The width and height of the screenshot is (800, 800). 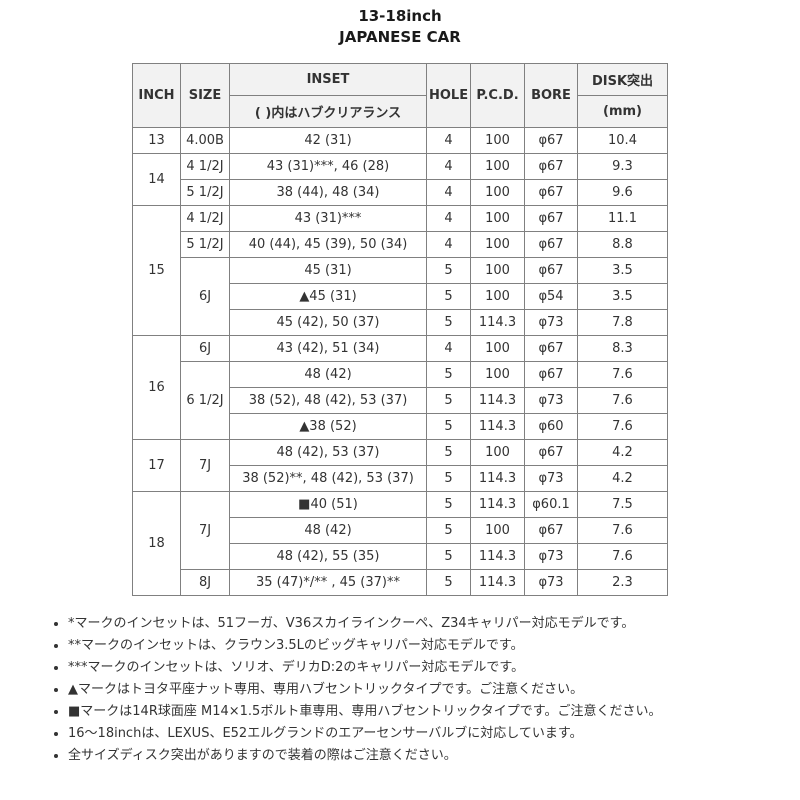 What do you see at coordinates (414, 689) in the screenshot?
I see `note-item: ▲マークはトヨタ平座ナット専用、専用ハブセントリックタイプです。ご注意ください。` at bounding box center [414, 689].